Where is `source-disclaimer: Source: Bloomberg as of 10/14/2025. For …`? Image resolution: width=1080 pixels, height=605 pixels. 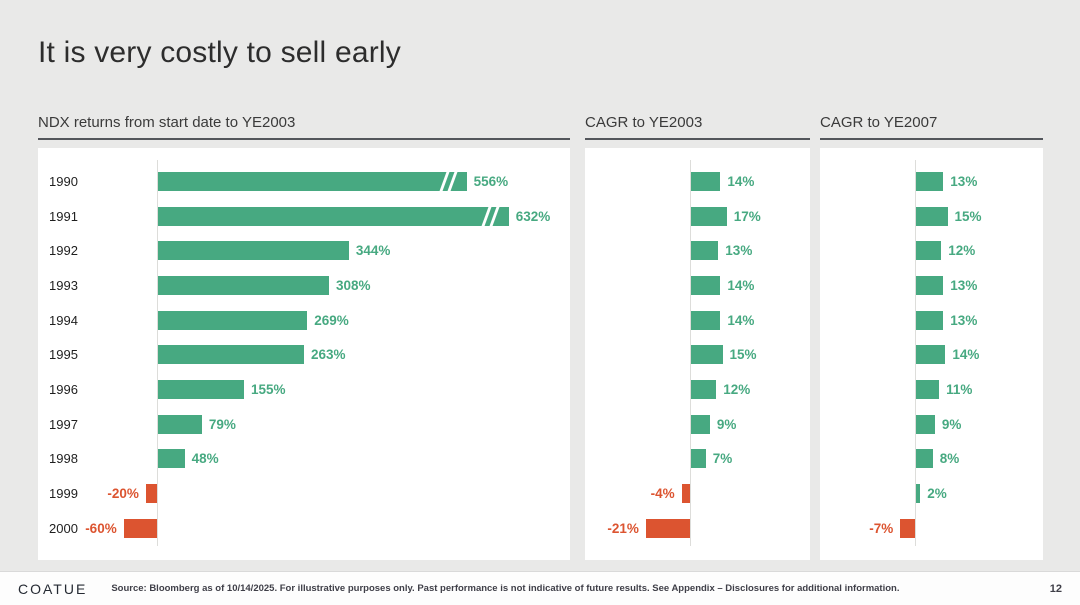
source-disclaimer: Source: Bloomberg as of 10/14/2025. For … is located at coordinates (505, 588).